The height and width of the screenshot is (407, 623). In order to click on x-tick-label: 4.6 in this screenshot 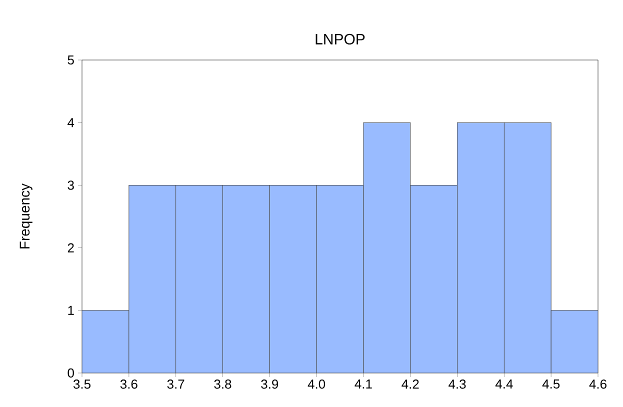, I will do `click(597, 384)`.